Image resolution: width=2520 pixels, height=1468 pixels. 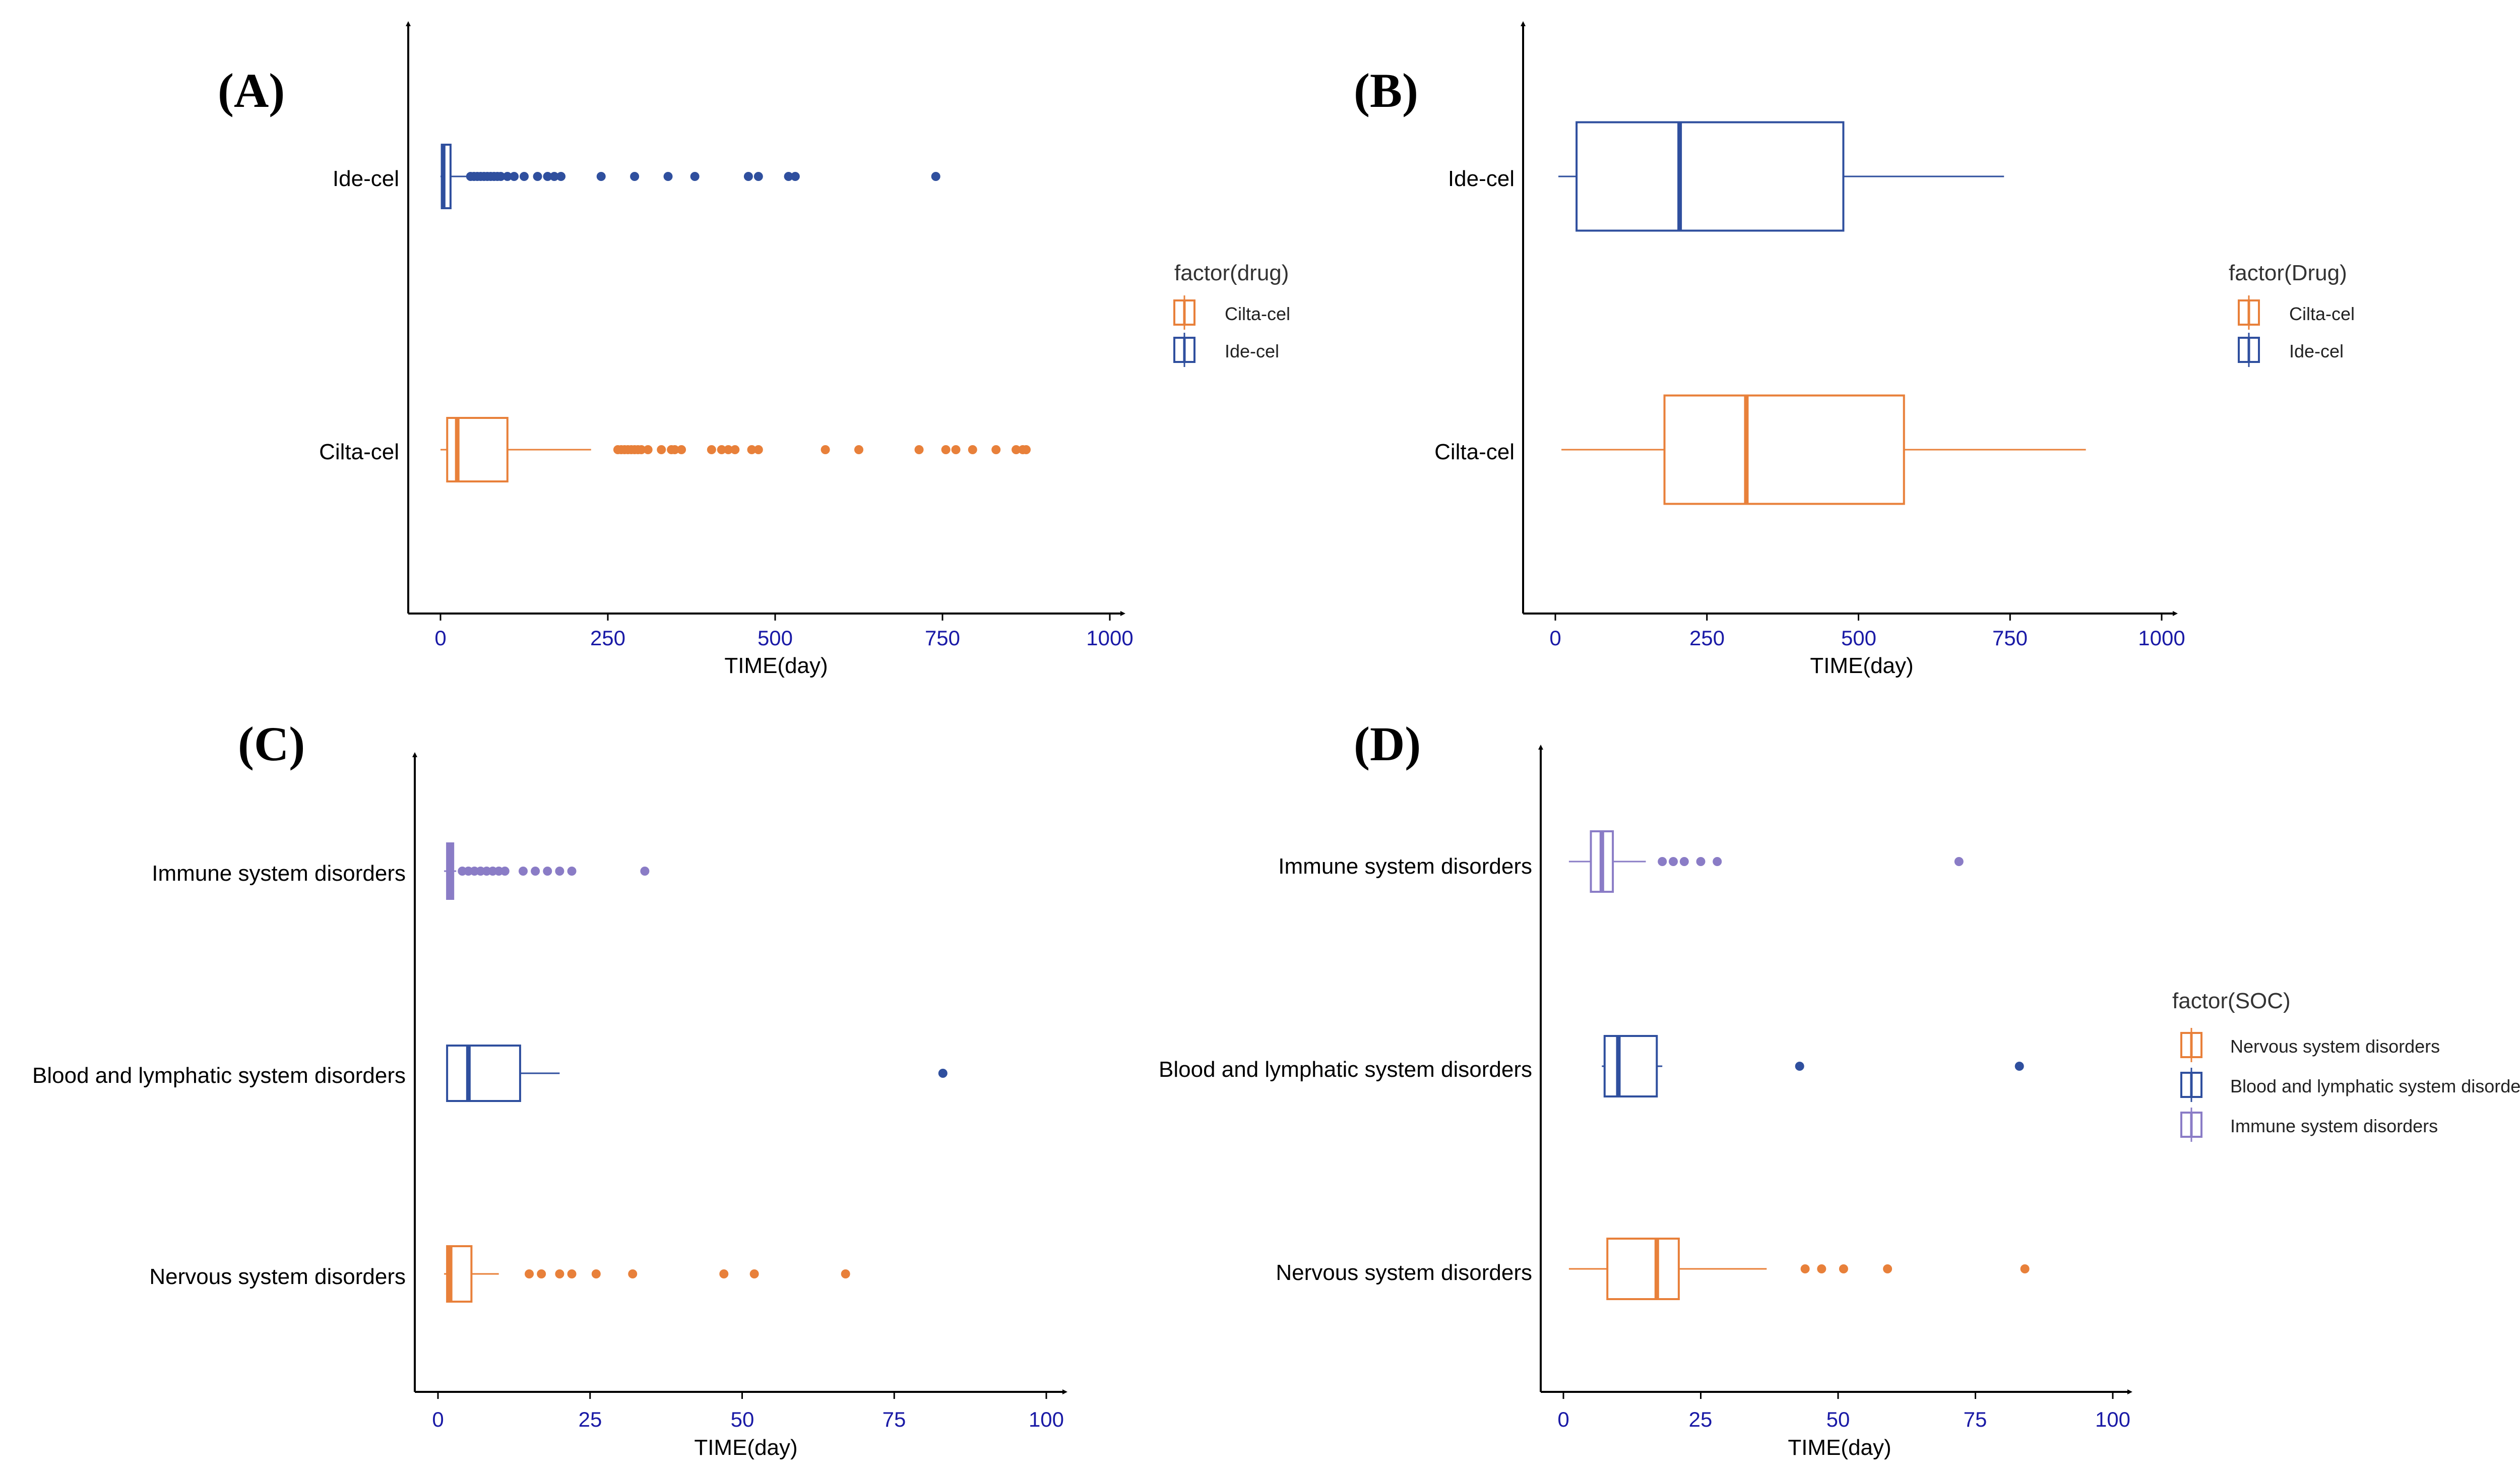 I want to click on x-tick-label: 75, so click(x=1975, y=1419).